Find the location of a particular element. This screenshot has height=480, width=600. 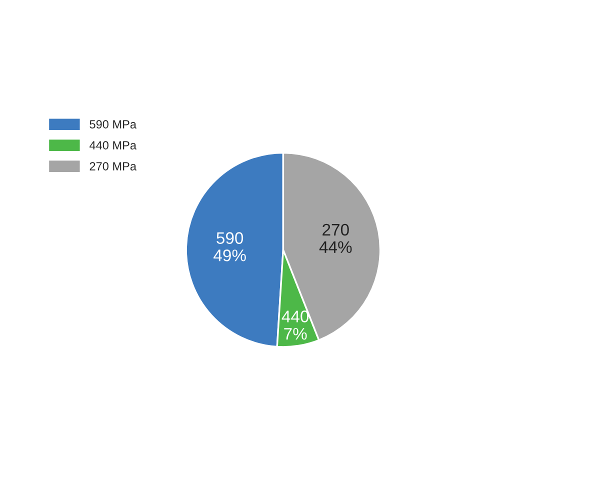

data-label: 270 44% is located at coordinates (335, 238).